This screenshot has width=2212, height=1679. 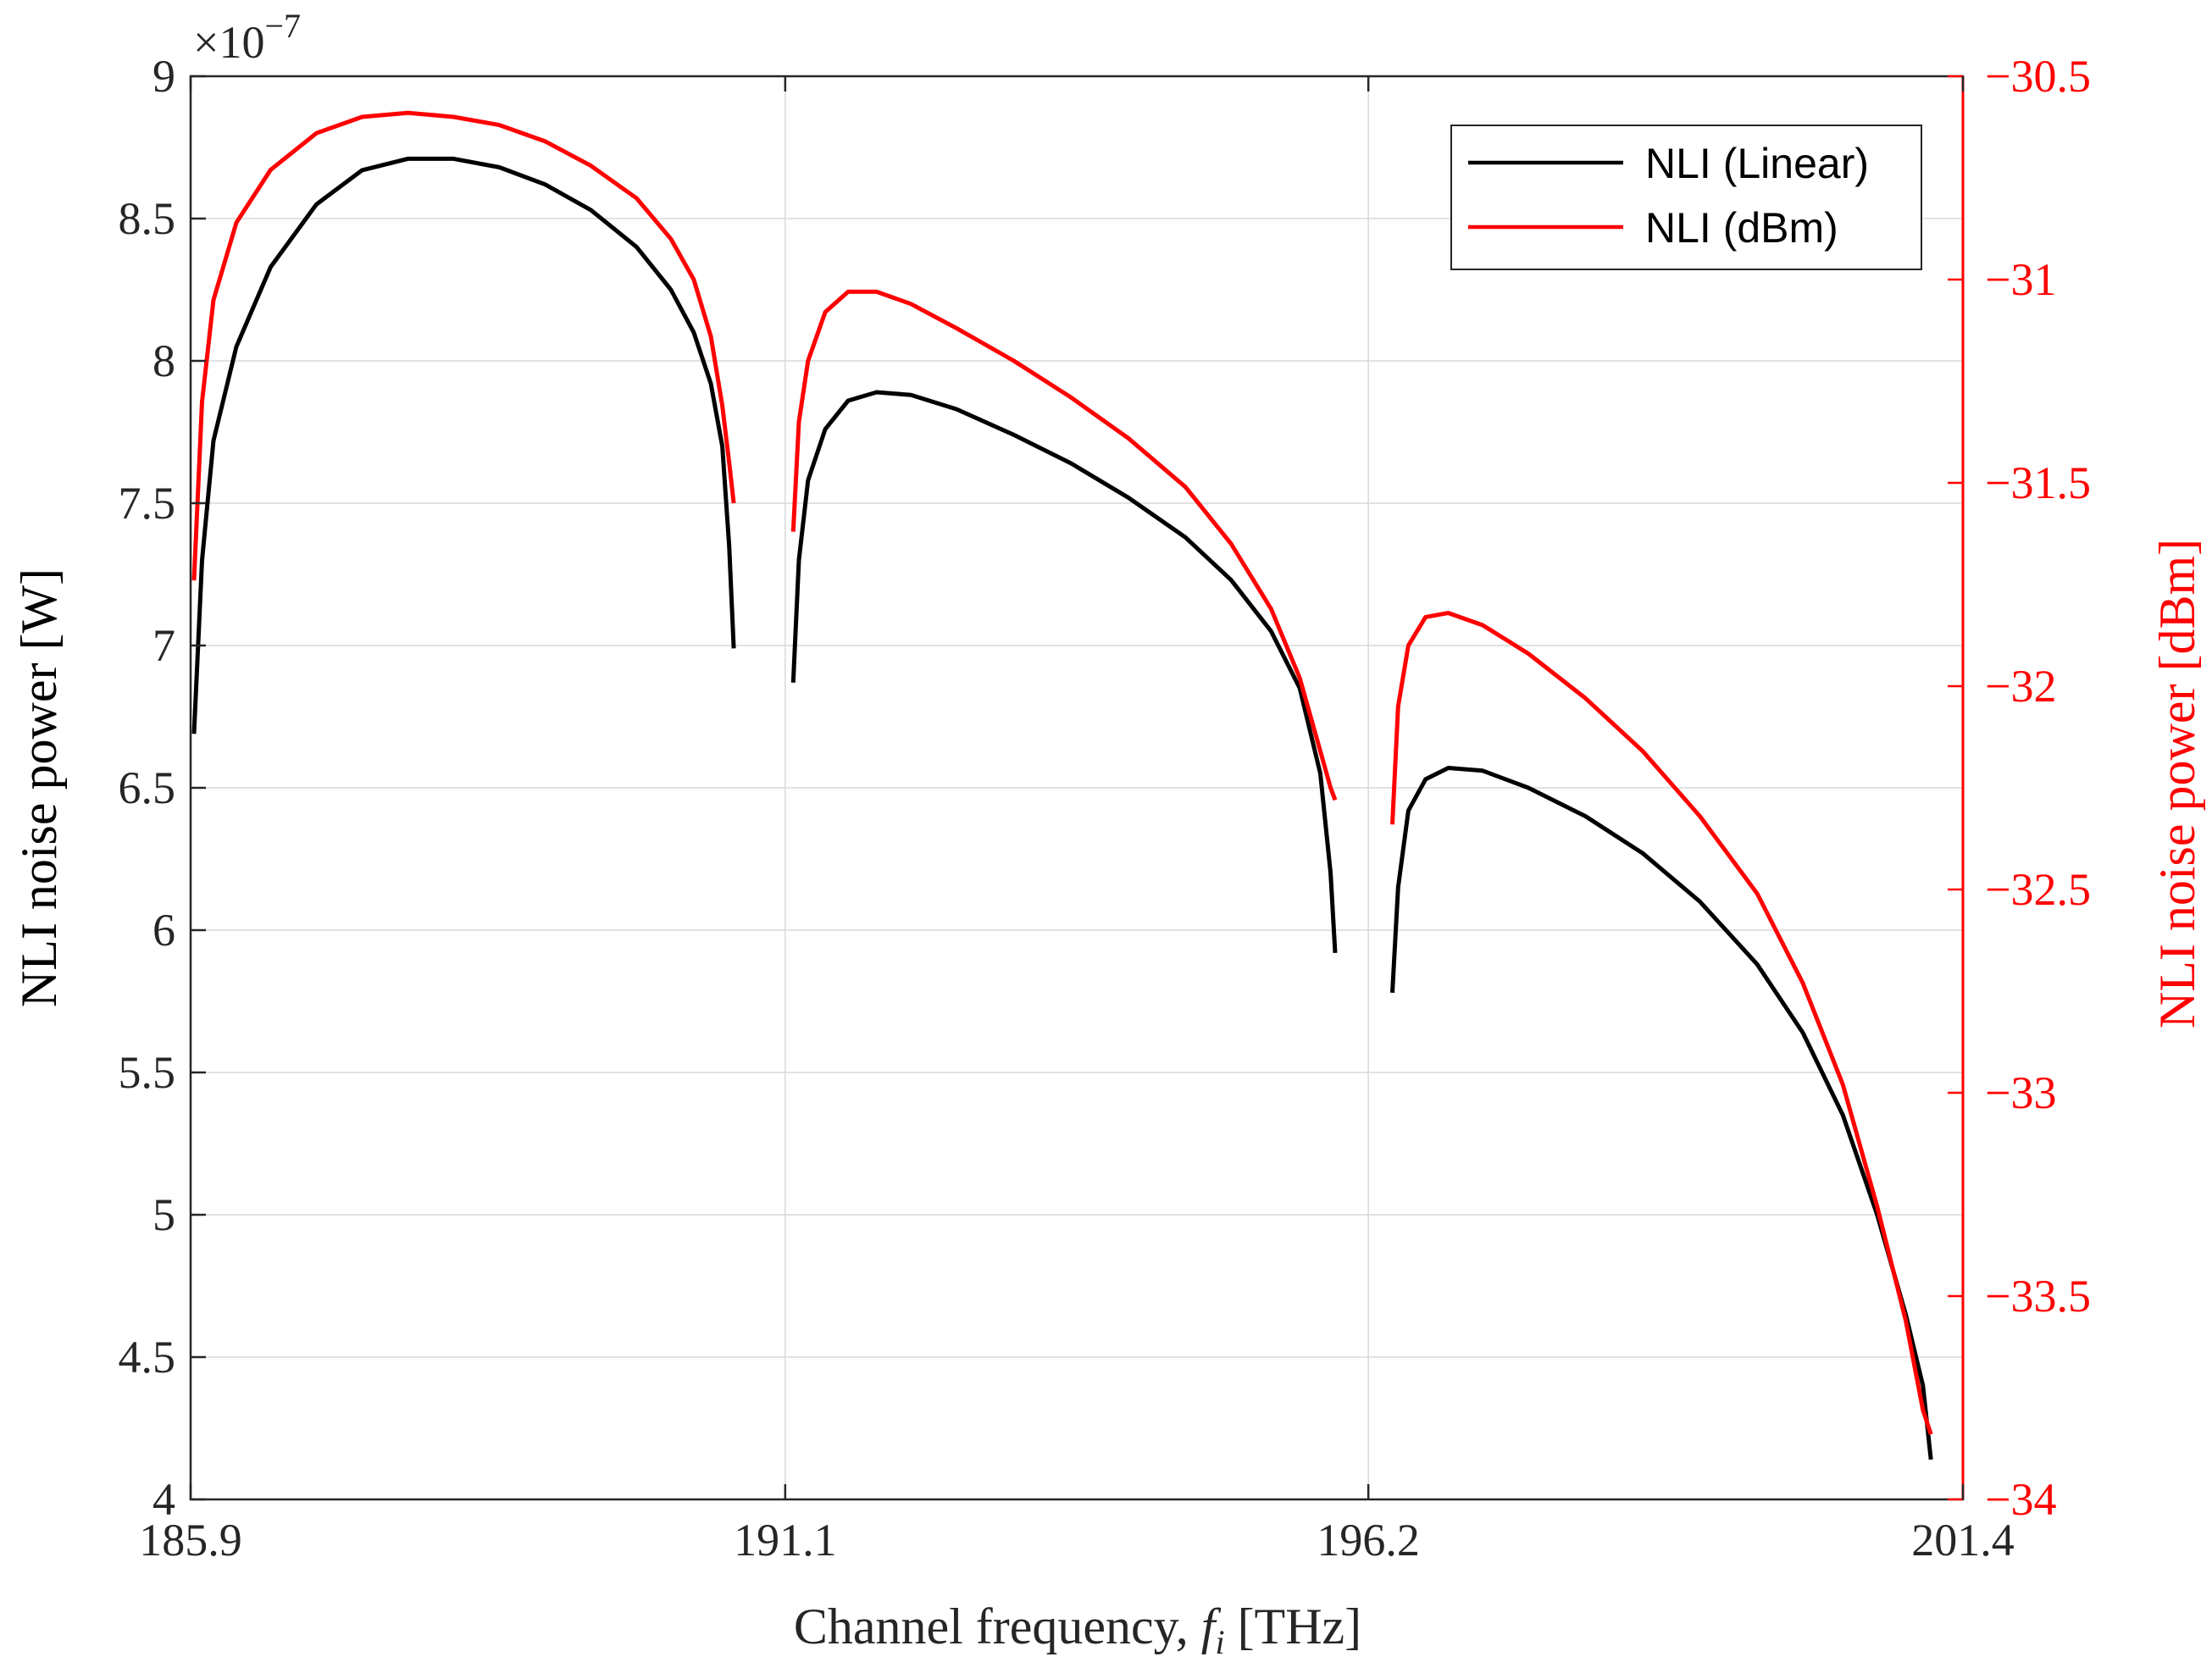 What do you see at coordinates (1077, 1630) in the screenshot?
I see `x-axis-title: Channel frequency, fi [THz]` at bounding box center [1077, 1630].